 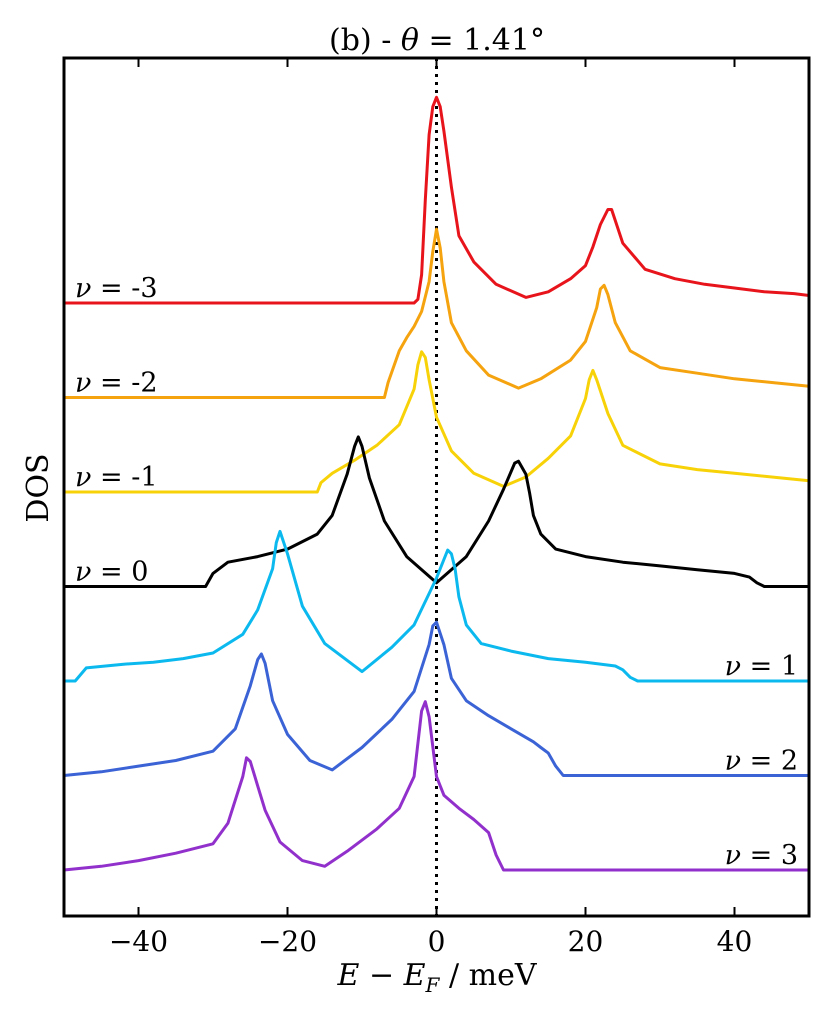 I want to click on series-label-nu--1: ν = -1, so click(x=116, y=477).